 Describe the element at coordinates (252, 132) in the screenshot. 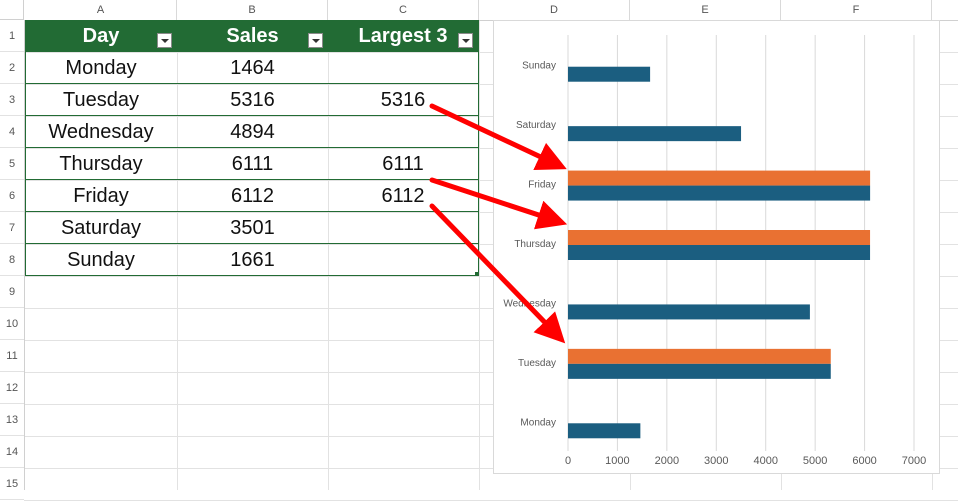

I see `table-cell-sales: 4894` at that location.